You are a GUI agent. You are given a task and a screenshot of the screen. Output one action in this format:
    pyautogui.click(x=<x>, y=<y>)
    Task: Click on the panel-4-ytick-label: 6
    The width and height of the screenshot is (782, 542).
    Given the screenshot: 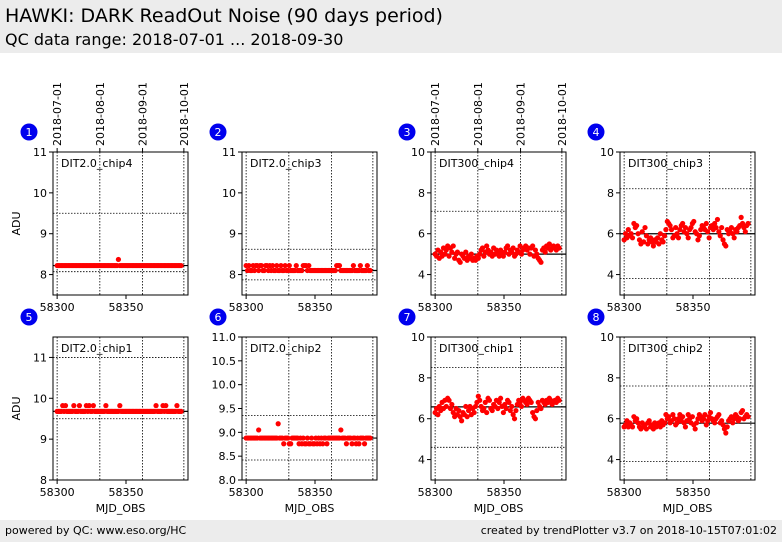 What is the action you would take?
    pyautogui.click(x=610, y=234)
    